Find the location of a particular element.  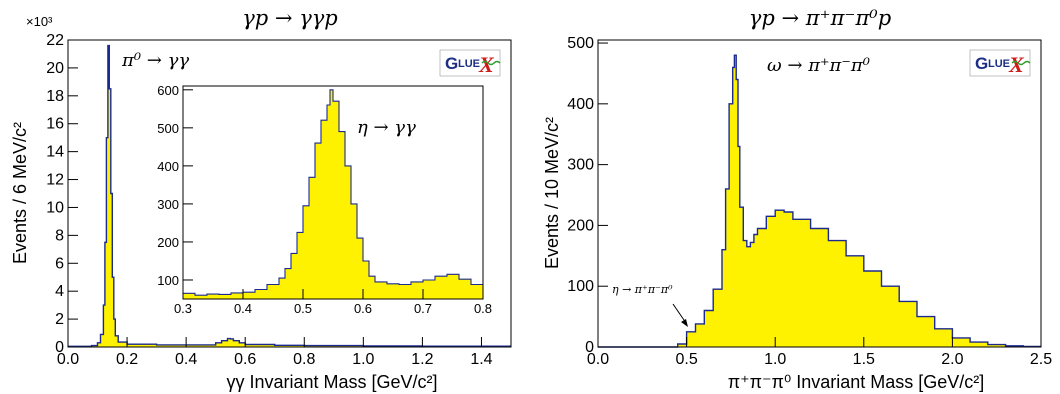

inset-y-tick-label: 300 is located at coordinates (168, 204).